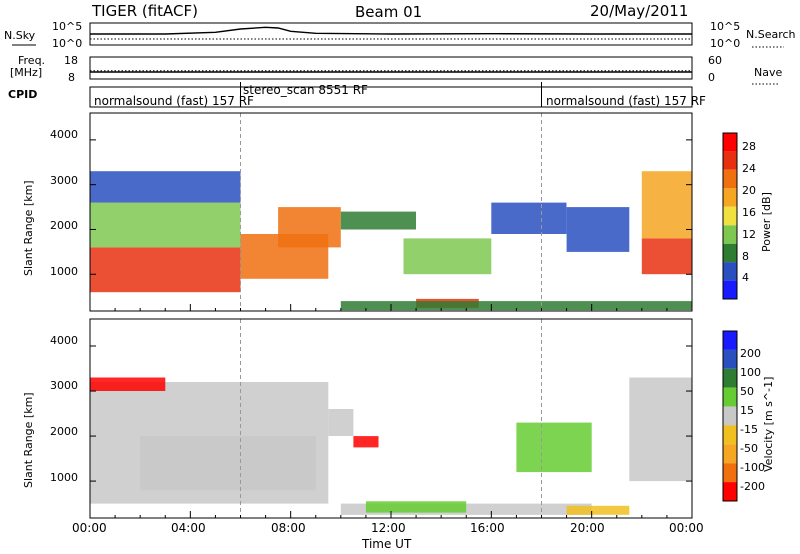  Describe the element at coordinates (26, 72) in the screenshot. I see `freq-unit: [MHz]` at that location.